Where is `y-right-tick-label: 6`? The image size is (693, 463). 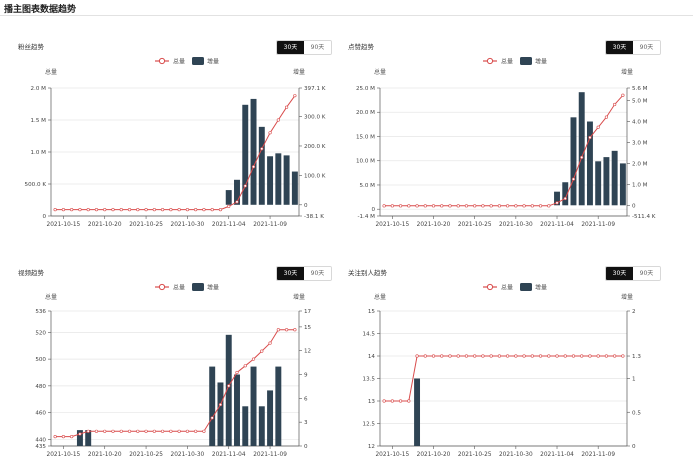
y-right-tick-label: 6 is located at coordinates (306, 399).